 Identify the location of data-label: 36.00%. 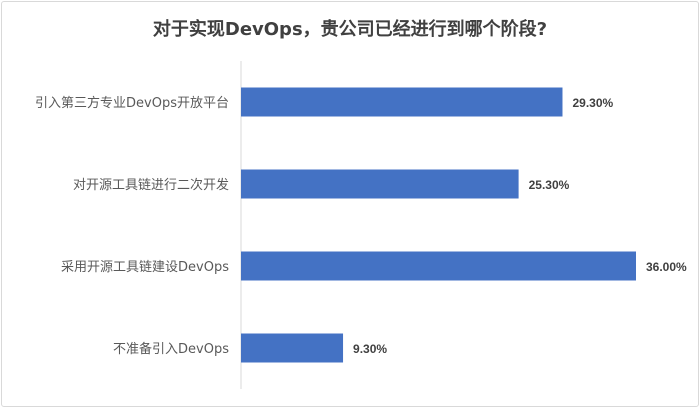
(666, 267).